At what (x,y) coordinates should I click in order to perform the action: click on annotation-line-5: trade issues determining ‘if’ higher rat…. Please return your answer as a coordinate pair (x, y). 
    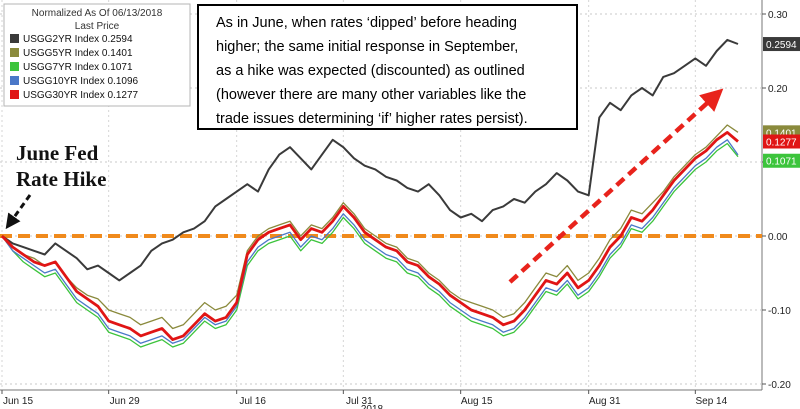
    Looking at the image, I should click on (372, 119).